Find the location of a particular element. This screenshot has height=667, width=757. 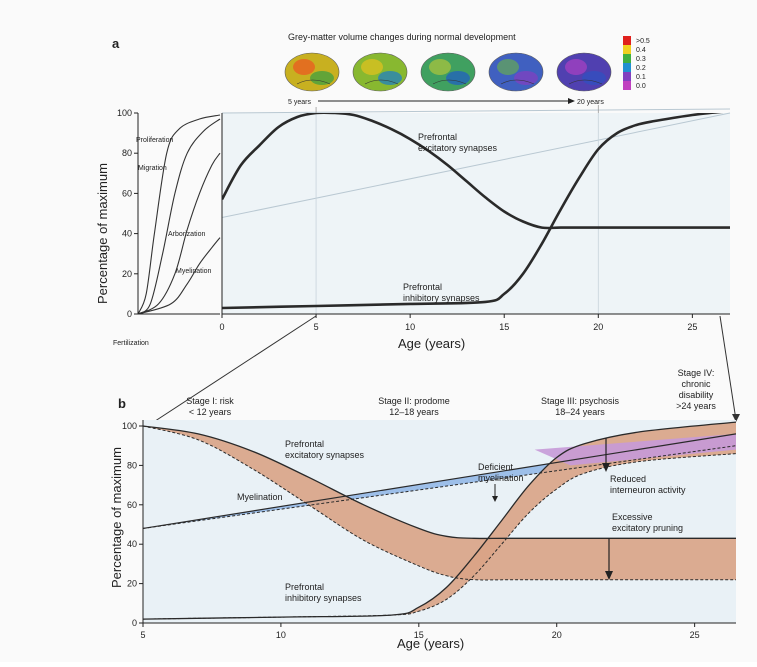

panel-a-ytick-label: 80 is located at coordinates (127, 153).